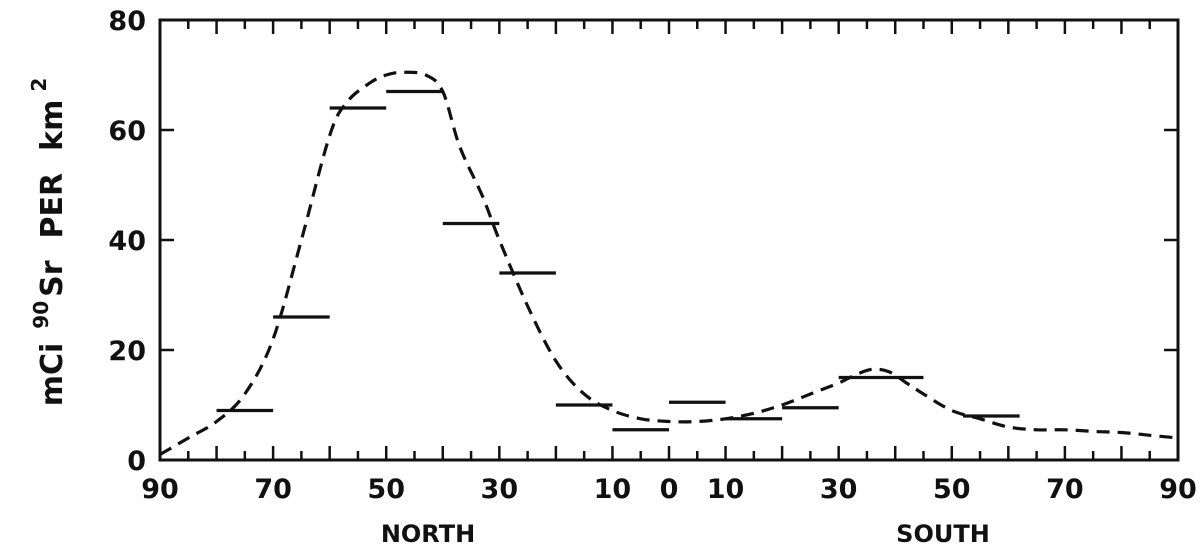 The image size is (1203, 550). I want to click on x-tick-labels: 90 70 50 30 10 0 10 30 50 70 90, so click(669, 489).